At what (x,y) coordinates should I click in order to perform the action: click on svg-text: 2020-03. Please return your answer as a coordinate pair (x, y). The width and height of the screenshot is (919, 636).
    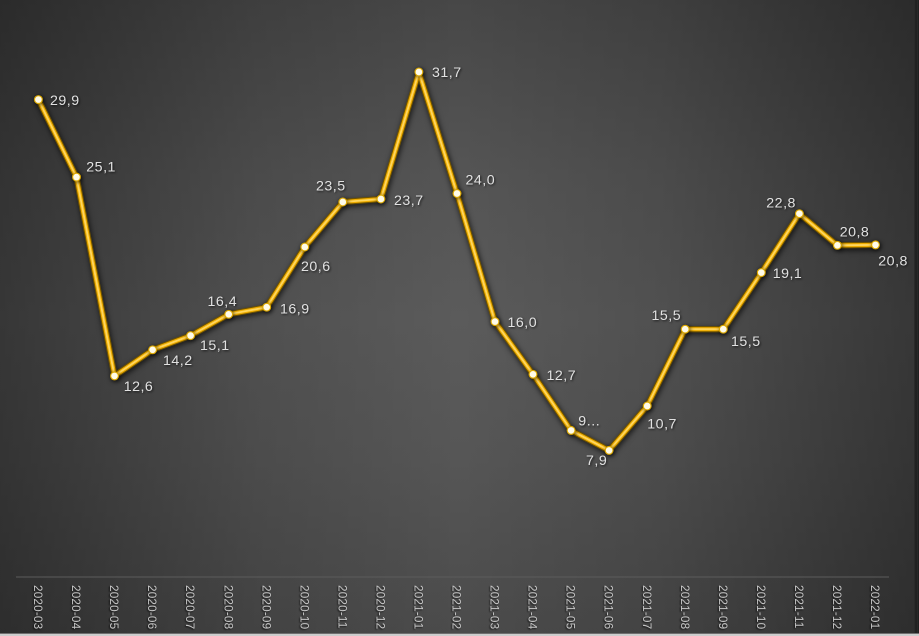
    Looking at the image, I should click on (38, 607).